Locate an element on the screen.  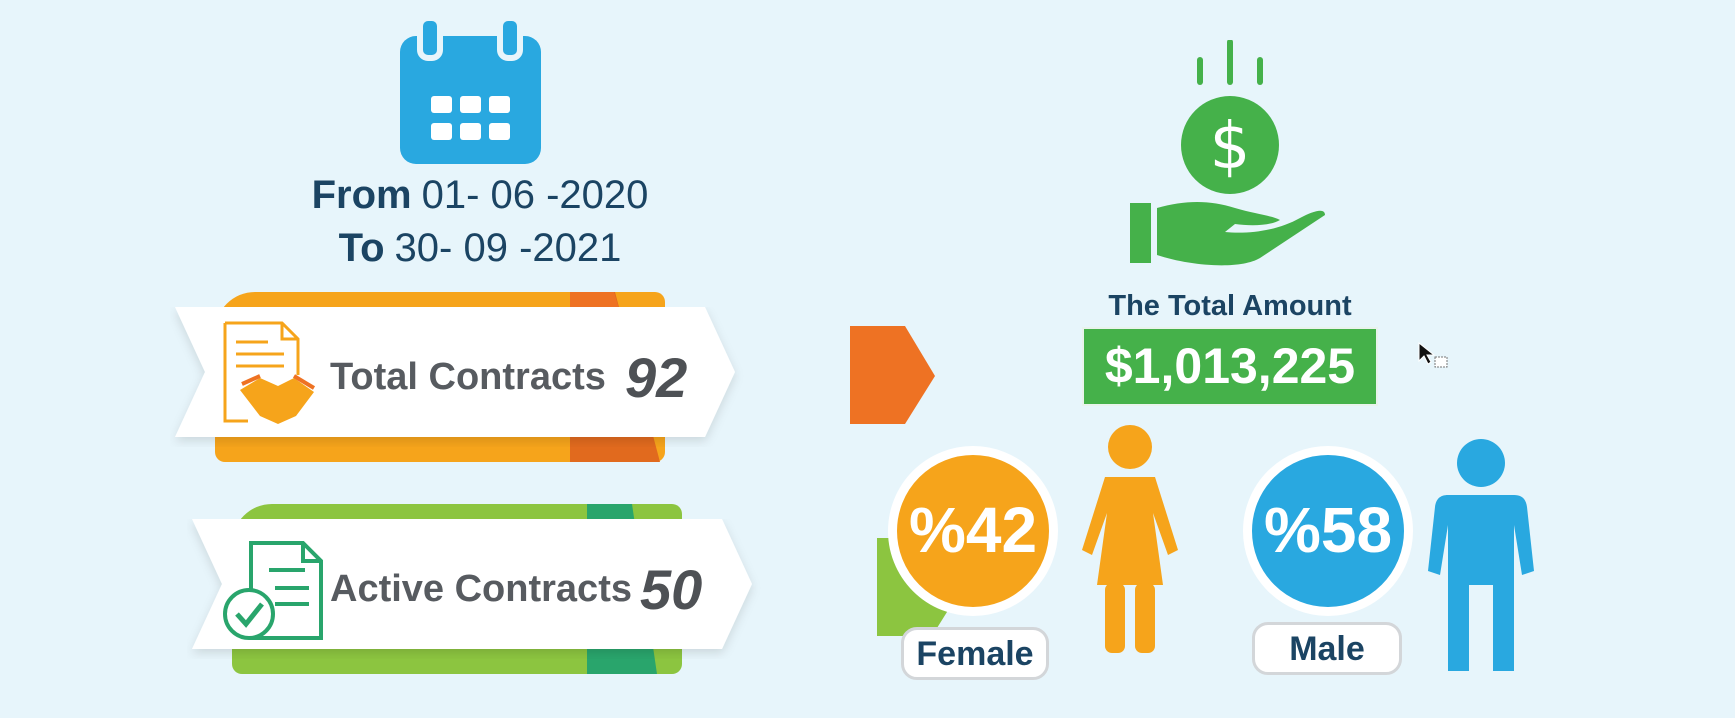
active-contracts-label: Active Contracts is located at coordinates (481, 589).